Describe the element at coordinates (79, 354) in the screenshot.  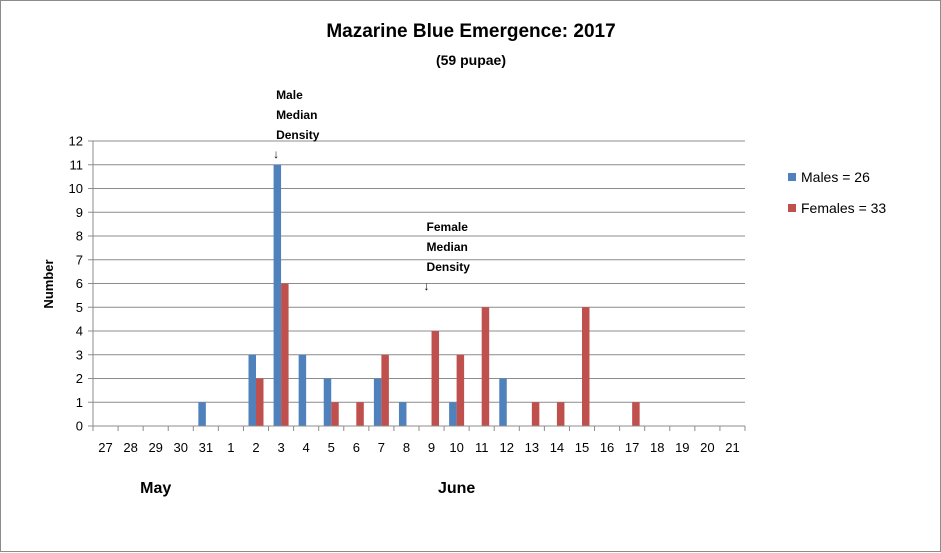
I see `y-tick-label: 3` at that location.